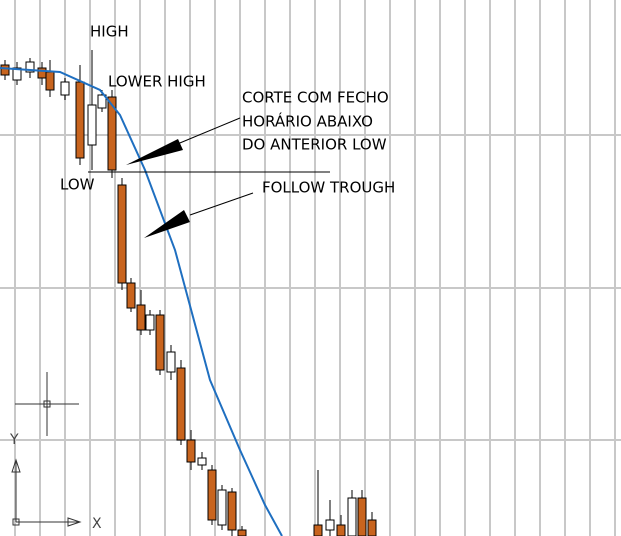  What do you see at coordinates (47, 404) in the screenshot?
I see `crosshair` at bounding box center [47, 404].